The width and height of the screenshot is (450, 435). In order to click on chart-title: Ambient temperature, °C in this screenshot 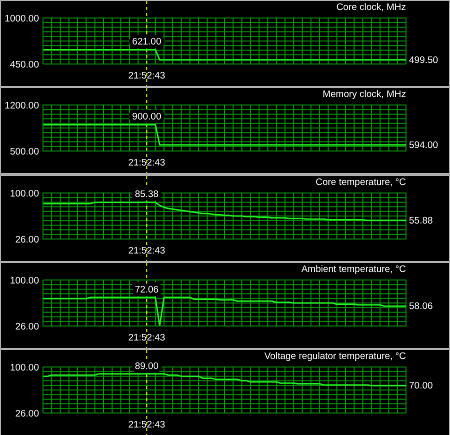, I will do `click(353, 269)`.